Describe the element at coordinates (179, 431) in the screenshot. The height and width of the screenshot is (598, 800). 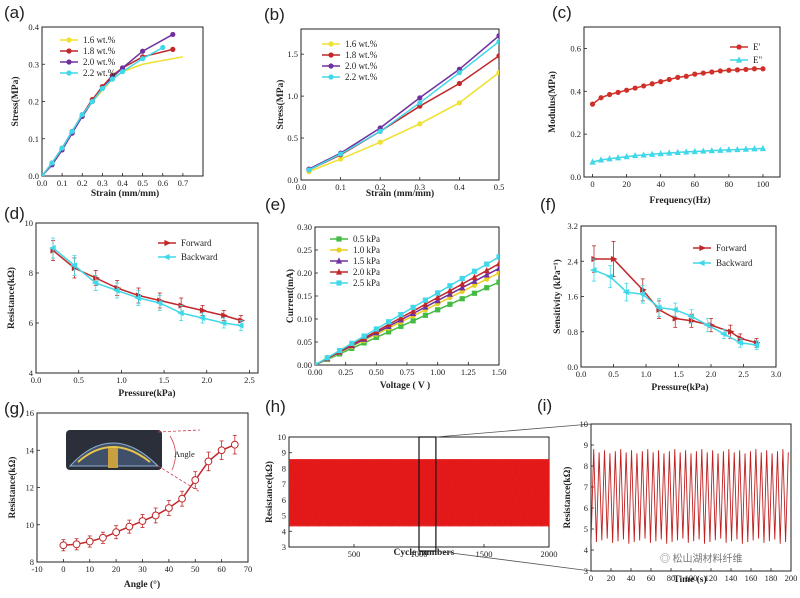
I see `angle-line` at that location.